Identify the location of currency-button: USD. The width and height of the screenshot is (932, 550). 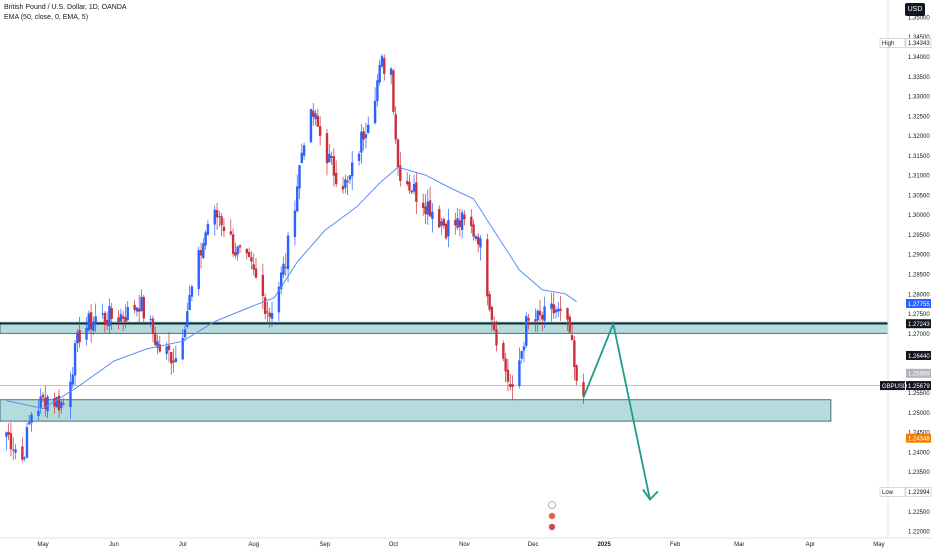
(915, 9).